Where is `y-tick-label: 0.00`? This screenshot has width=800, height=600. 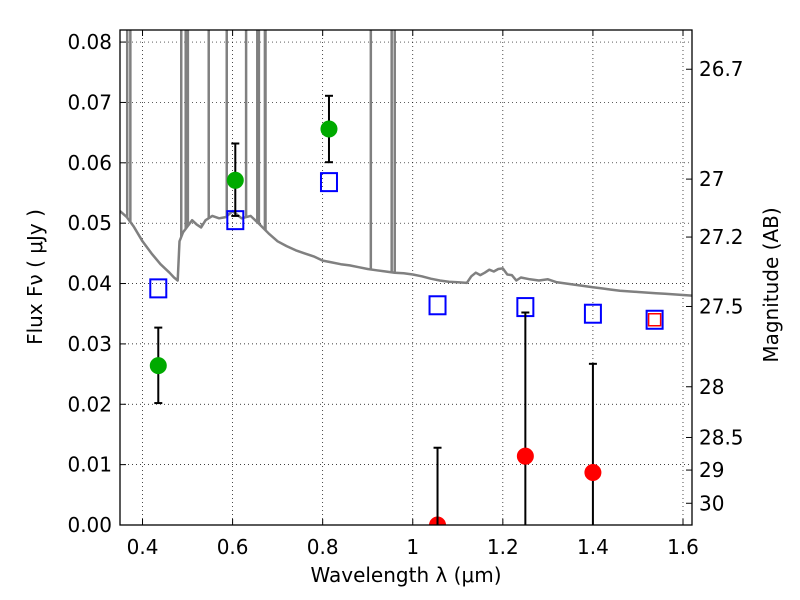 y-tick-label: 0.00 is located at coordinates (89, 525).